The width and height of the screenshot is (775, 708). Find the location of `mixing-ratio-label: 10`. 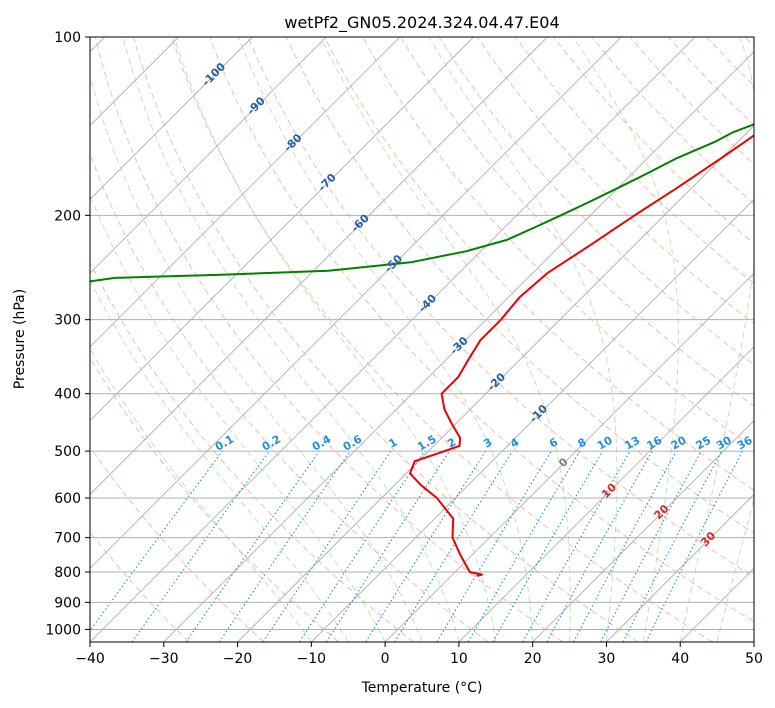

mixing-ratio-label: 10 is located at coordinates (605, 442).